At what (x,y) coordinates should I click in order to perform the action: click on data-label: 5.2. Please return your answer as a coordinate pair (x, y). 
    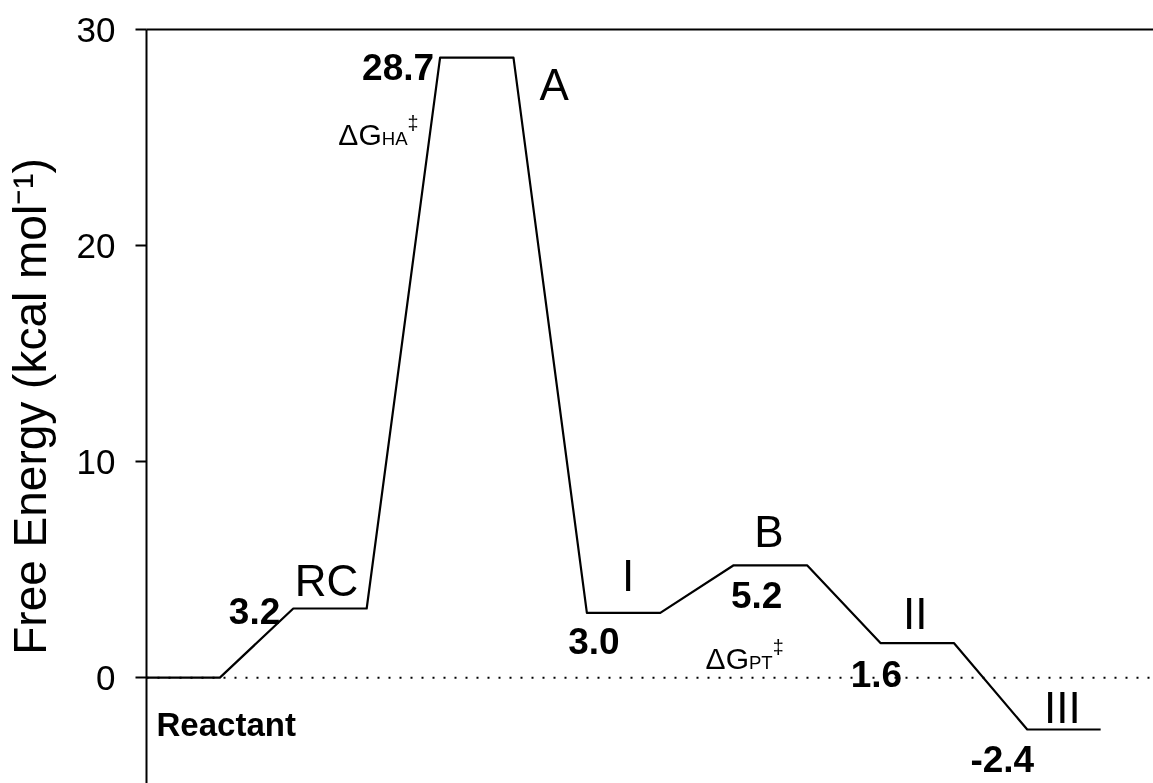
    Looking at the image, I should click on (756, 596).